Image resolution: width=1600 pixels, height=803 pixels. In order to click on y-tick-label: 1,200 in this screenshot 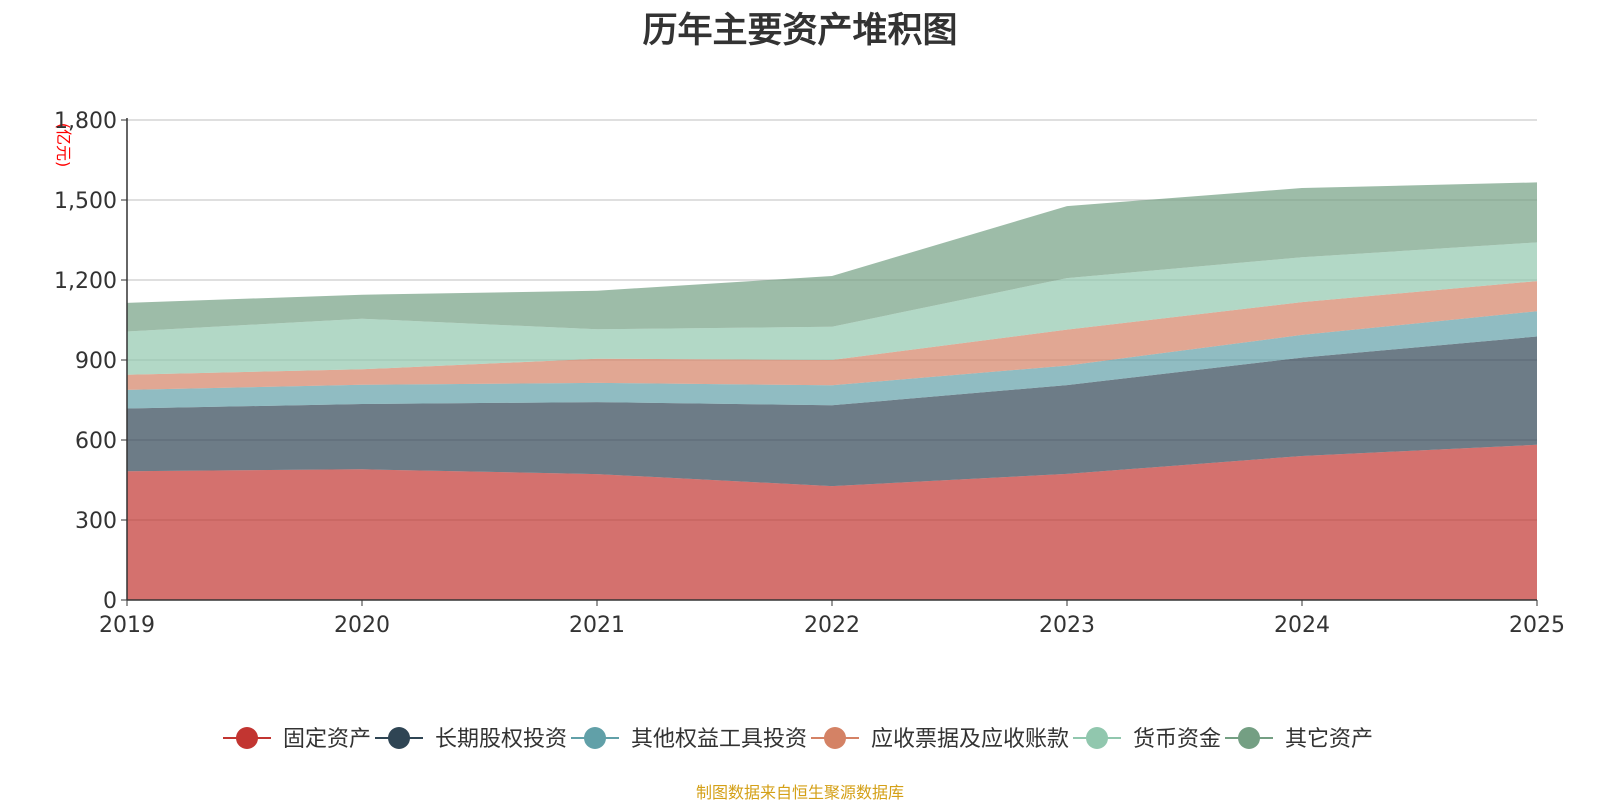, I will do `click(85, 281)`.